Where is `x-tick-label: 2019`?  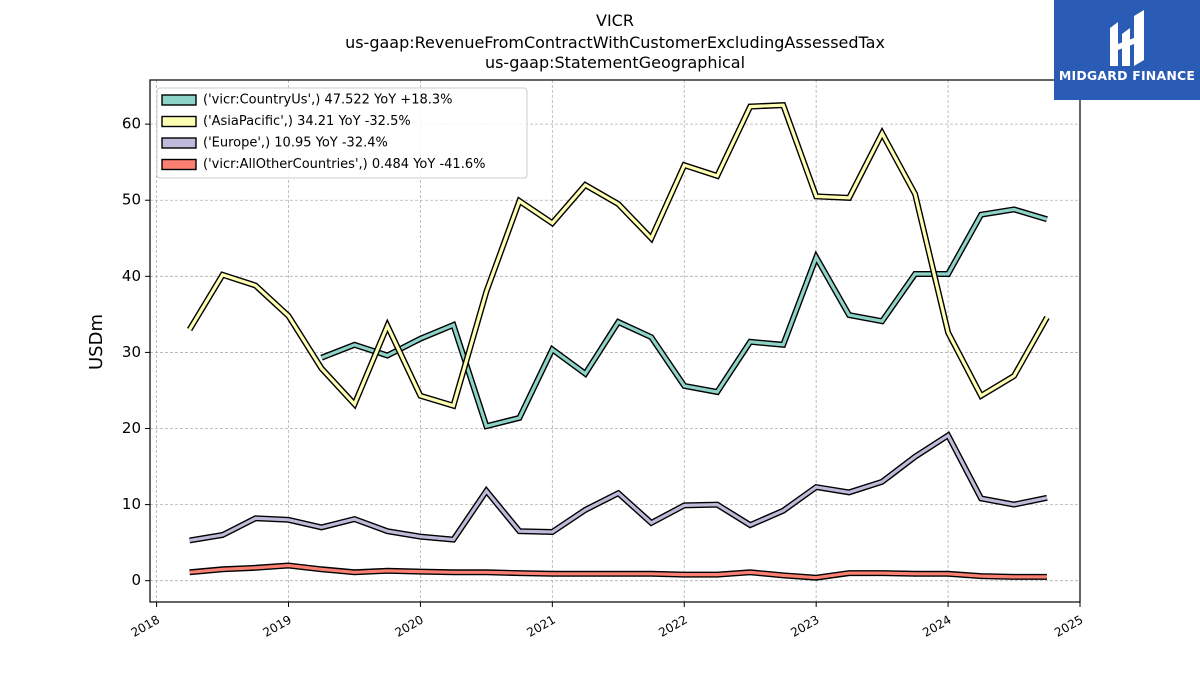
x-tick-label: 2019 is located at coordinates (277, 625).